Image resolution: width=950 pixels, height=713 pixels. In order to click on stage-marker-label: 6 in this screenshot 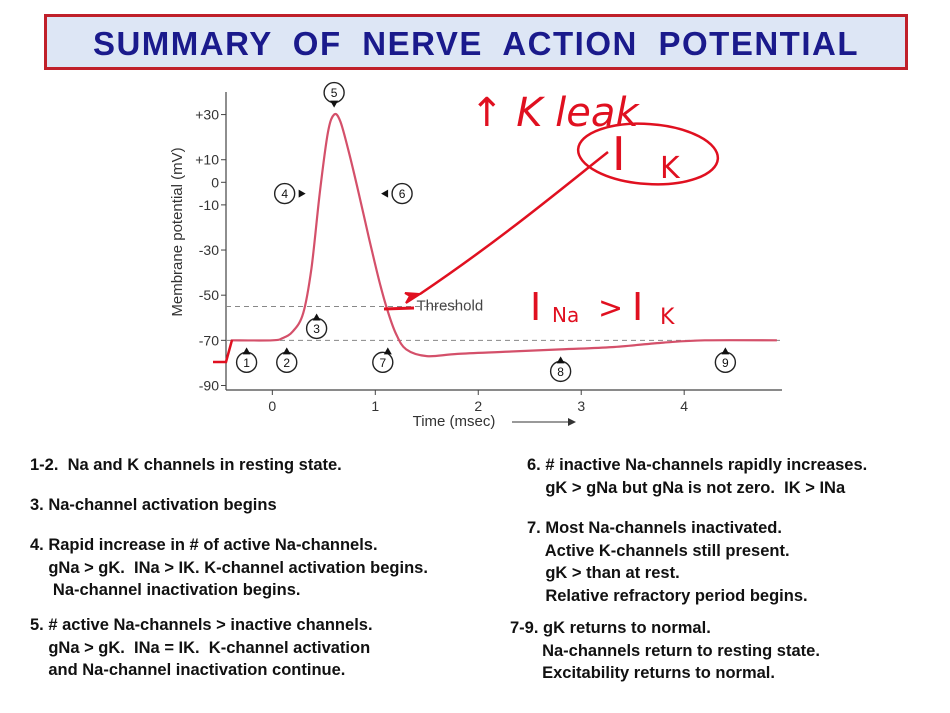, I will do `click(402, 194)`.